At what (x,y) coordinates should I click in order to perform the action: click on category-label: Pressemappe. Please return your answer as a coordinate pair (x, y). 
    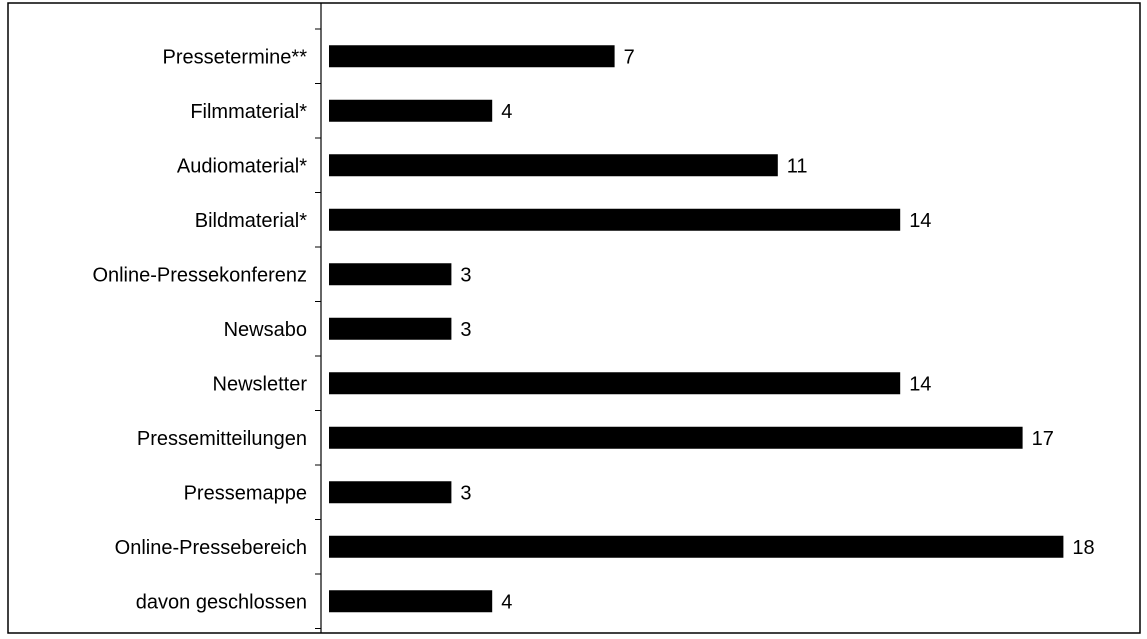
    Looking at the image, I should click on (245, 493).